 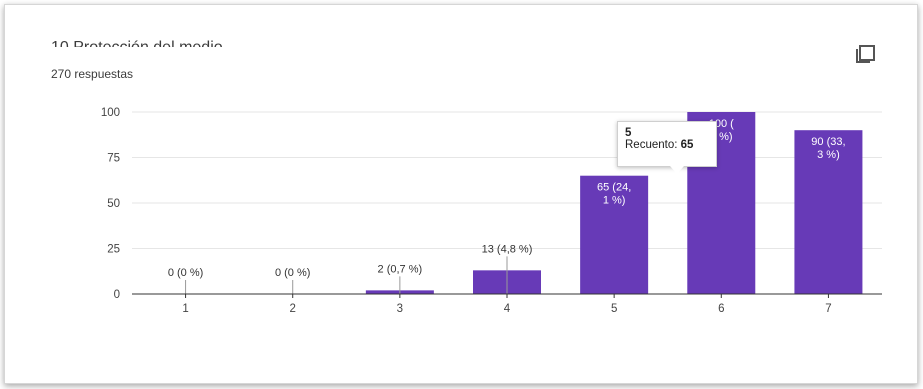 I want to click on x-tick-label: 7, so click(x=828, y=309).